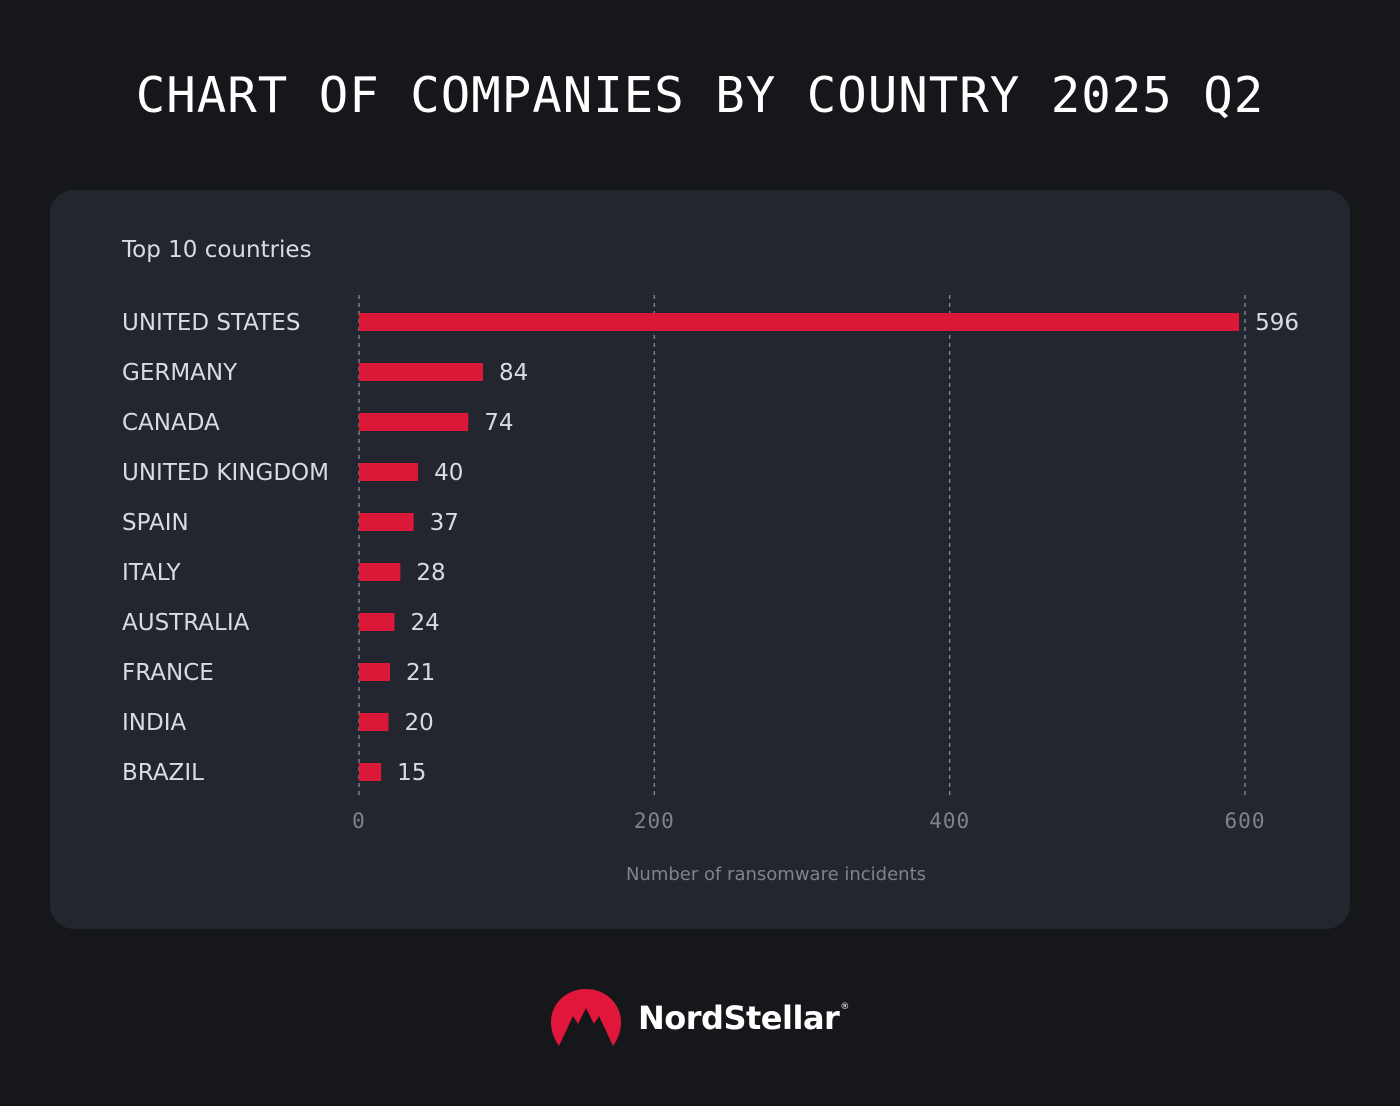  Describe the element at coordinates (411, 773) in the screenshot. I see `value-label: 15` at that location.